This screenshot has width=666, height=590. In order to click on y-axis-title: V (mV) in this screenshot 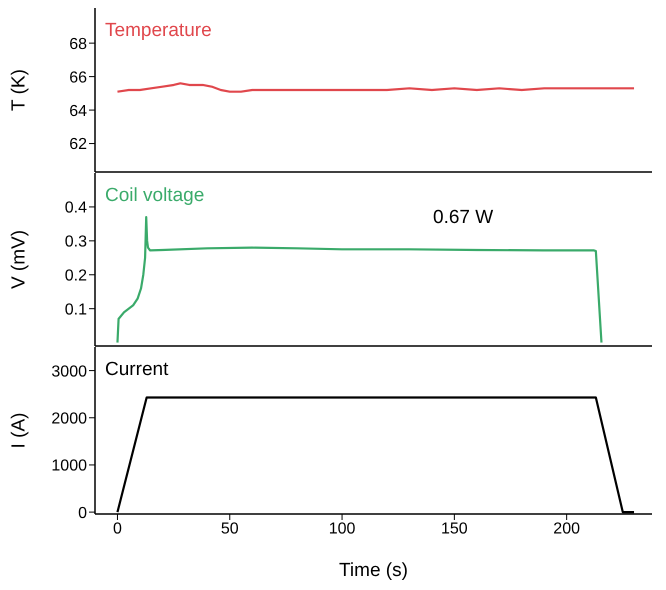, I will do `click(19, 260)`.